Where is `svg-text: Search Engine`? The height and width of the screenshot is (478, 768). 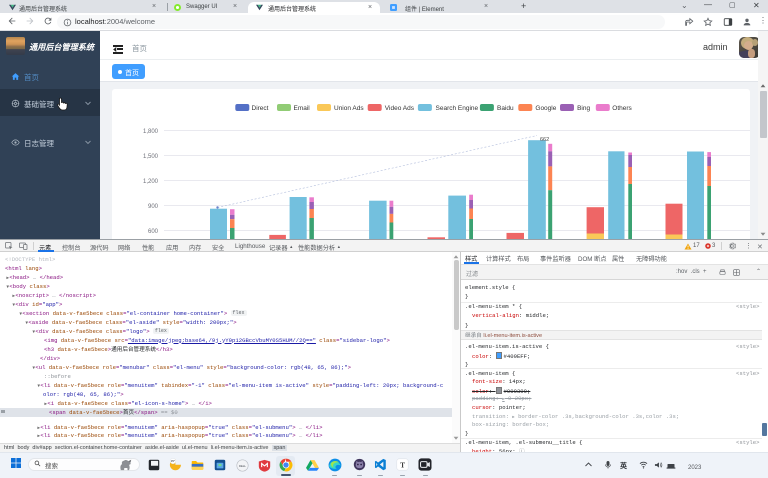 svg-text: Search Engine is located at coordinates (457, 108).